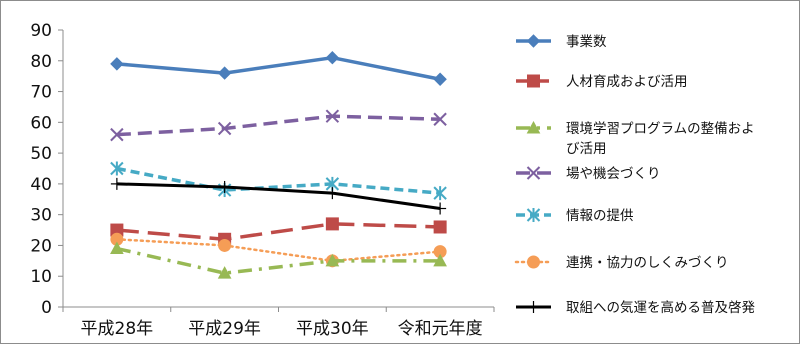 The image size is (800, 344). I want to click on legend-entry-2: 人材育成および活用, so click(602, 82).